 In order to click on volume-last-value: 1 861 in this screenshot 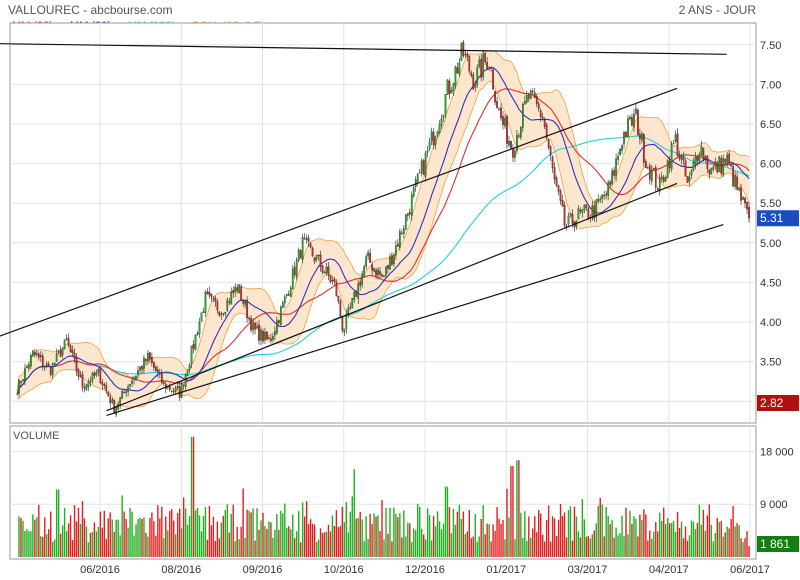, I will do `click(775, 544)`.